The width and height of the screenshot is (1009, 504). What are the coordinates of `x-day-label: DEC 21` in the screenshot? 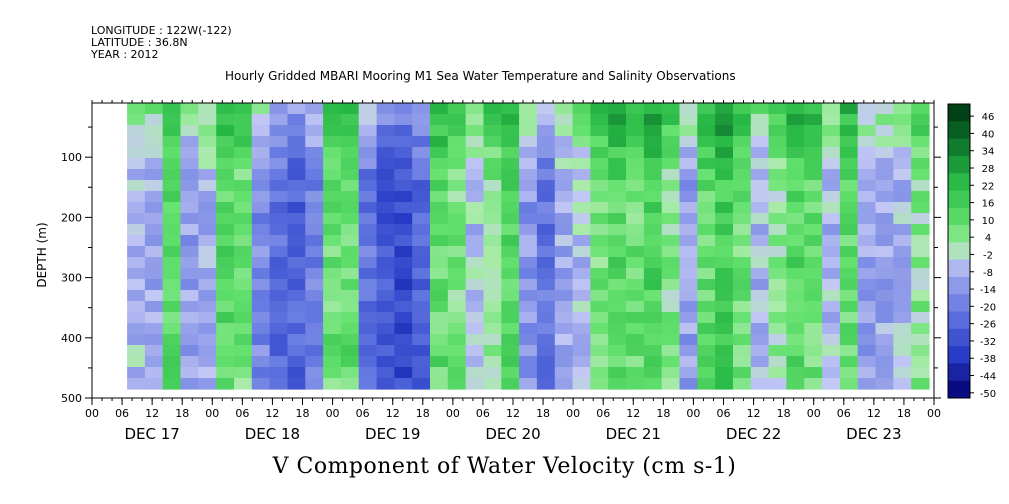 It's located at (633, 434).